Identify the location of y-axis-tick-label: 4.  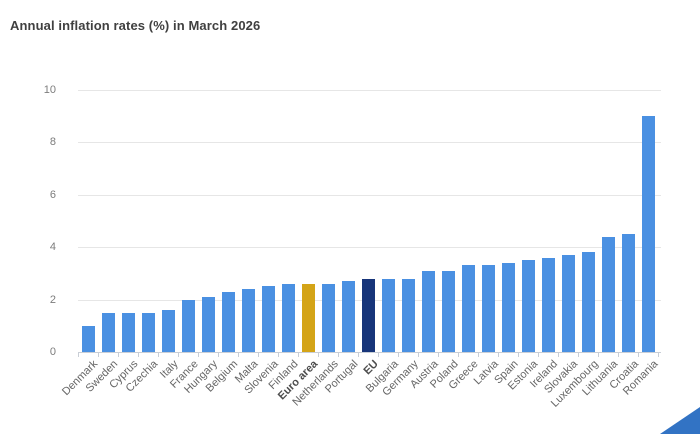
(52, 247).